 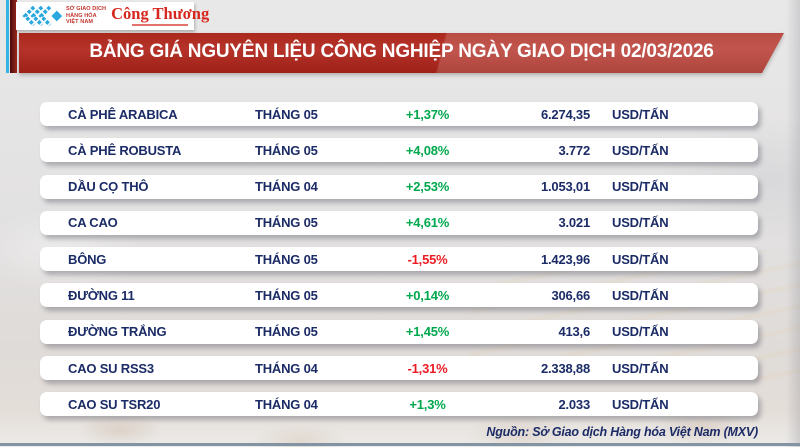 I want to click on mxv-logo-text: SỞ GIAO DỊCH HÀNG HÓA VIỆT NAM, so click(x=86, y=16).